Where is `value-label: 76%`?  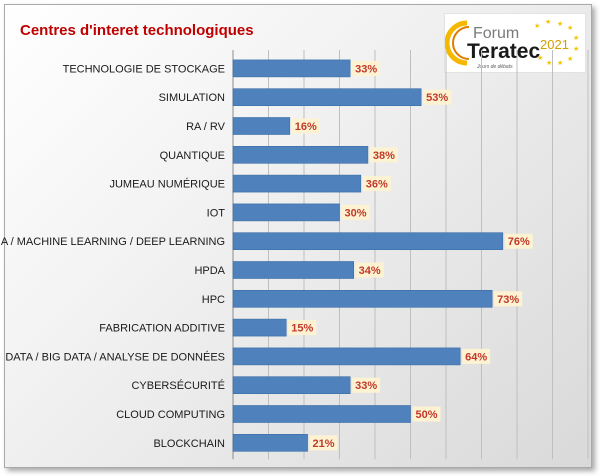 value-label: 76% is located at coordinates (519, 242).